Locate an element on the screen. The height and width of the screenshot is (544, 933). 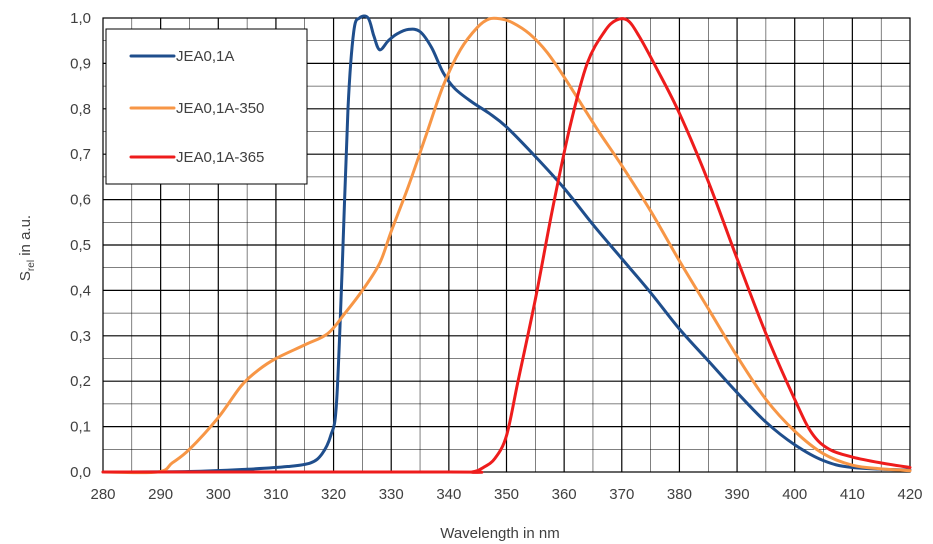
x-tick-label: 320 is located at coordinates (333, 494).